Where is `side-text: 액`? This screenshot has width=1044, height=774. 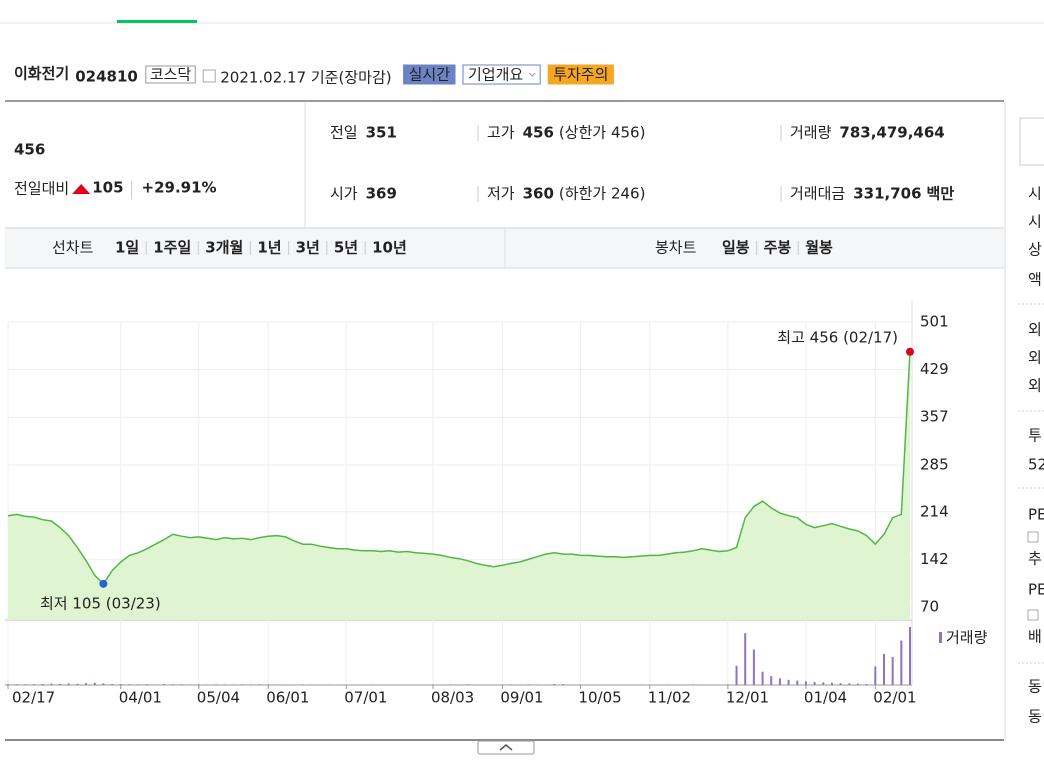 side-text: 액 is located at coordinates (1035, 280).